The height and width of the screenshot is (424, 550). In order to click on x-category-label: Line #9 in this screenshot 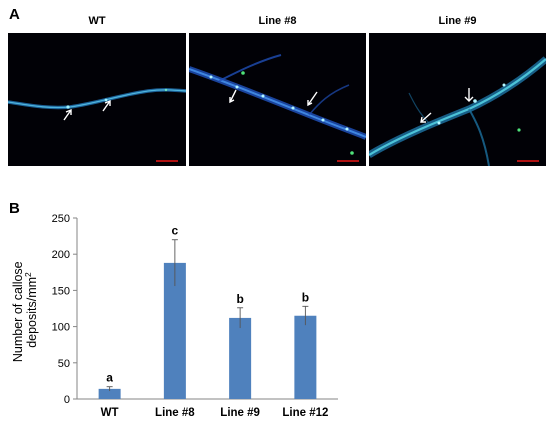, I will do `click(240, 413)`.